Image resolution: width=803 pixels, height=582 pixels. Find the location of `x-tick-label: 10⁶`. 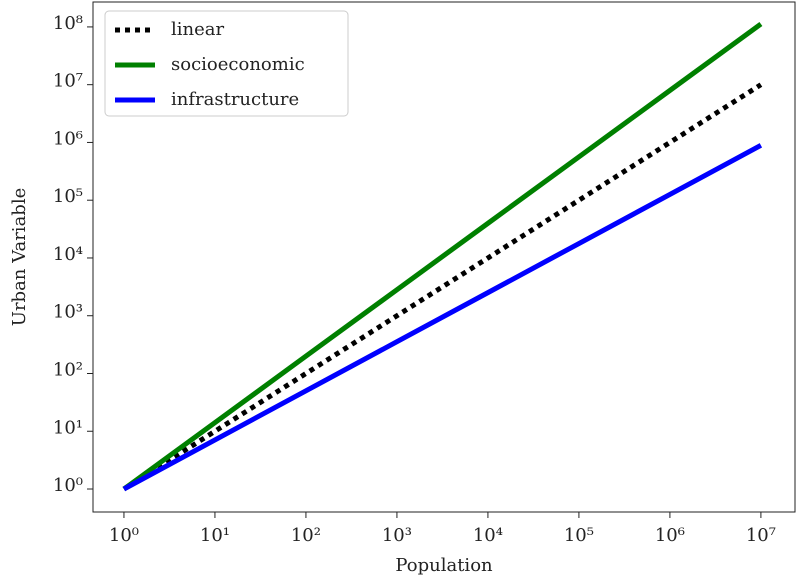

x-tick-label: 10⁶ is located at coordinates (670, 535).